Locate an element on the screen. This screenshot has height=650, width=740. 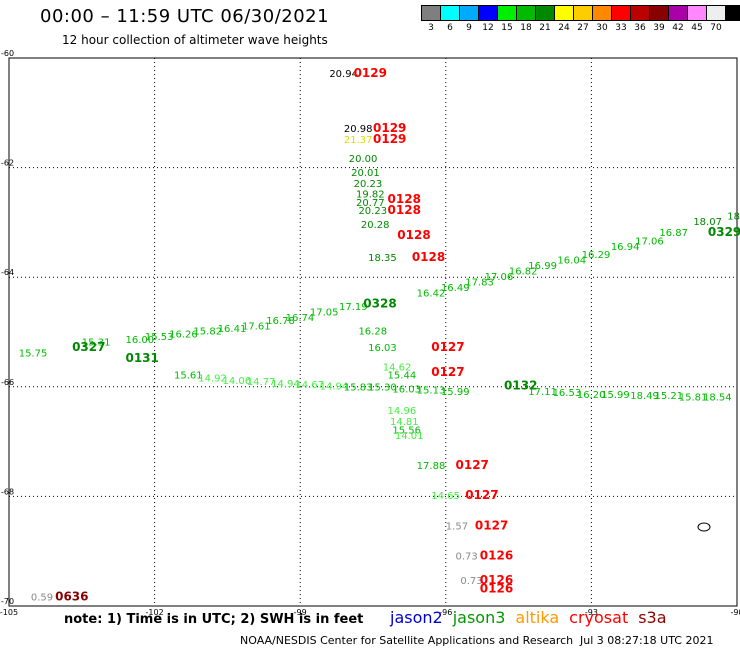
wave-height-value: 16.49 is located at coordinates (455, 288).